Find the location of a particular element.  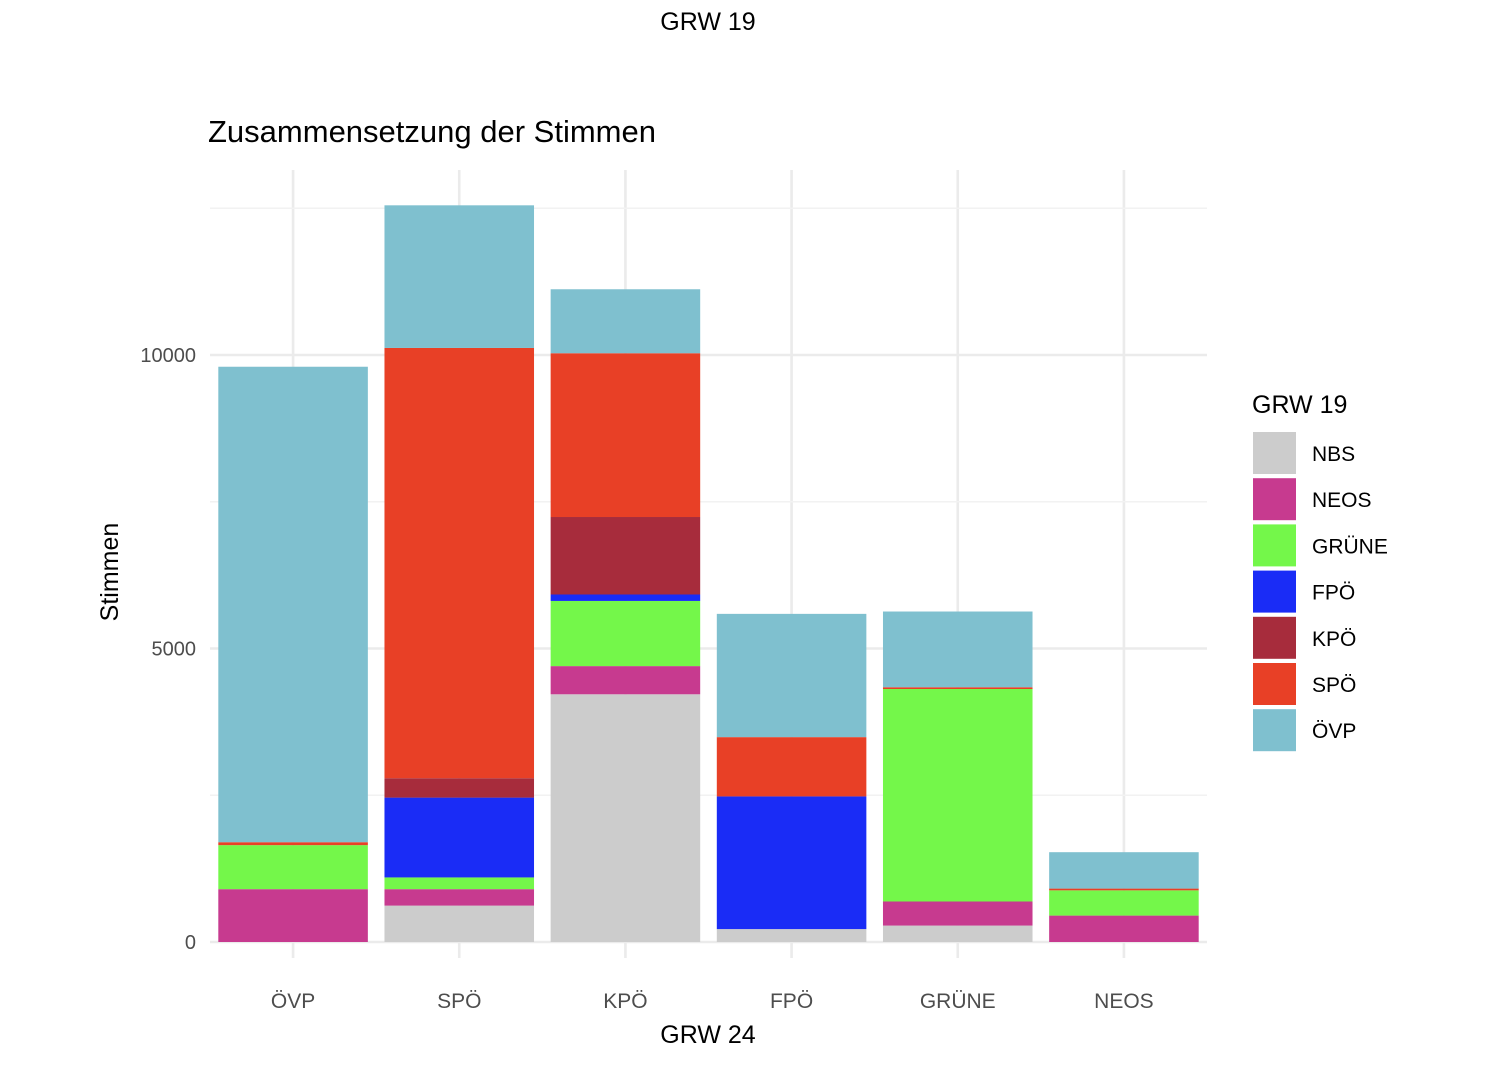

x-tick-label: KPÖ is located at coordinates (625, 1001).